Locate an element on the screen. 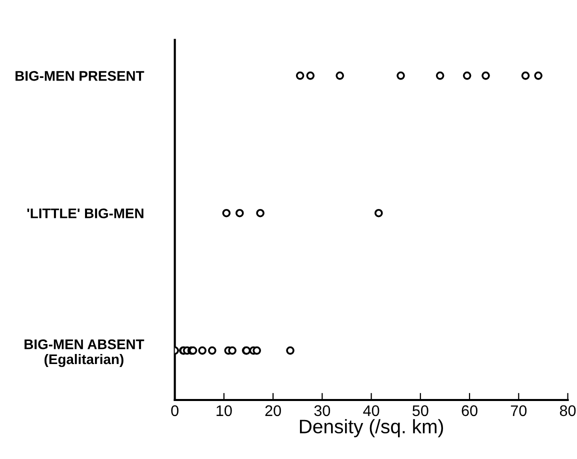  x-tick-label: 50 is located at coordinates (420, 410).